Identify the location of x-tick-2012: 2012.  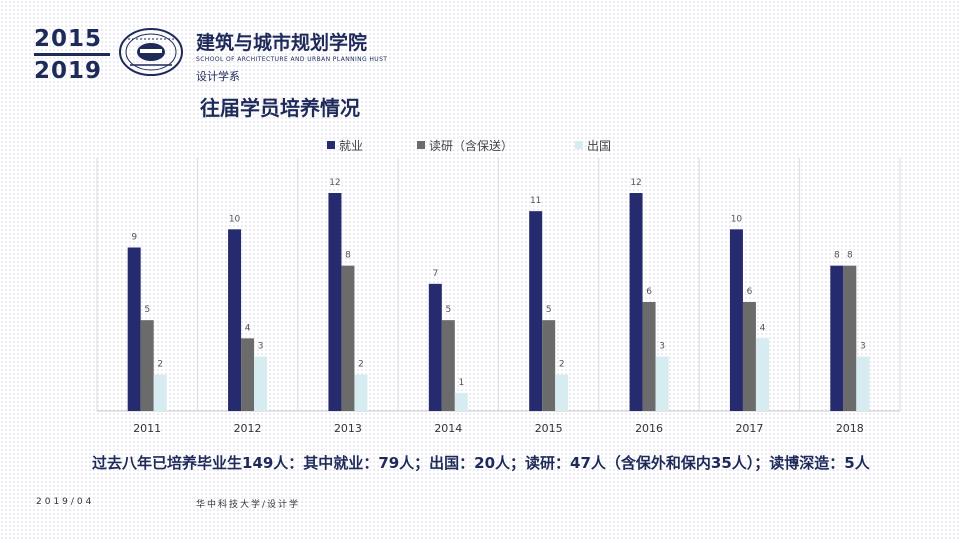
(248, 428).